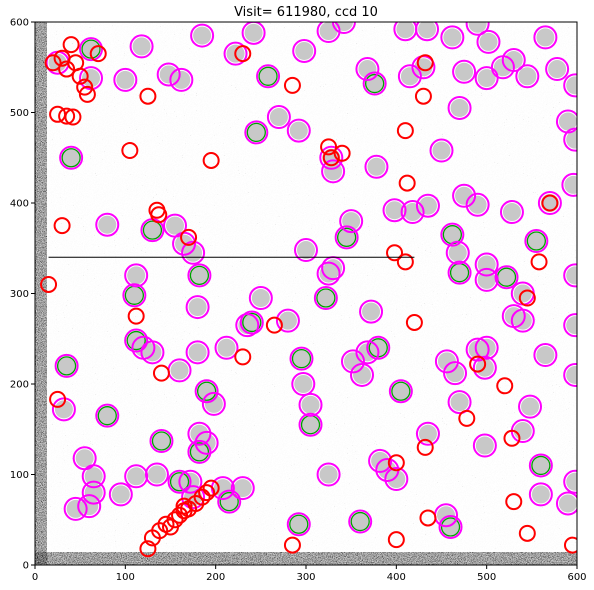 This screenshot has width=594, height=590. Describe the element at coordinates (19, 204) in the screenshot. I see `y-tick-label: 400` at that location.